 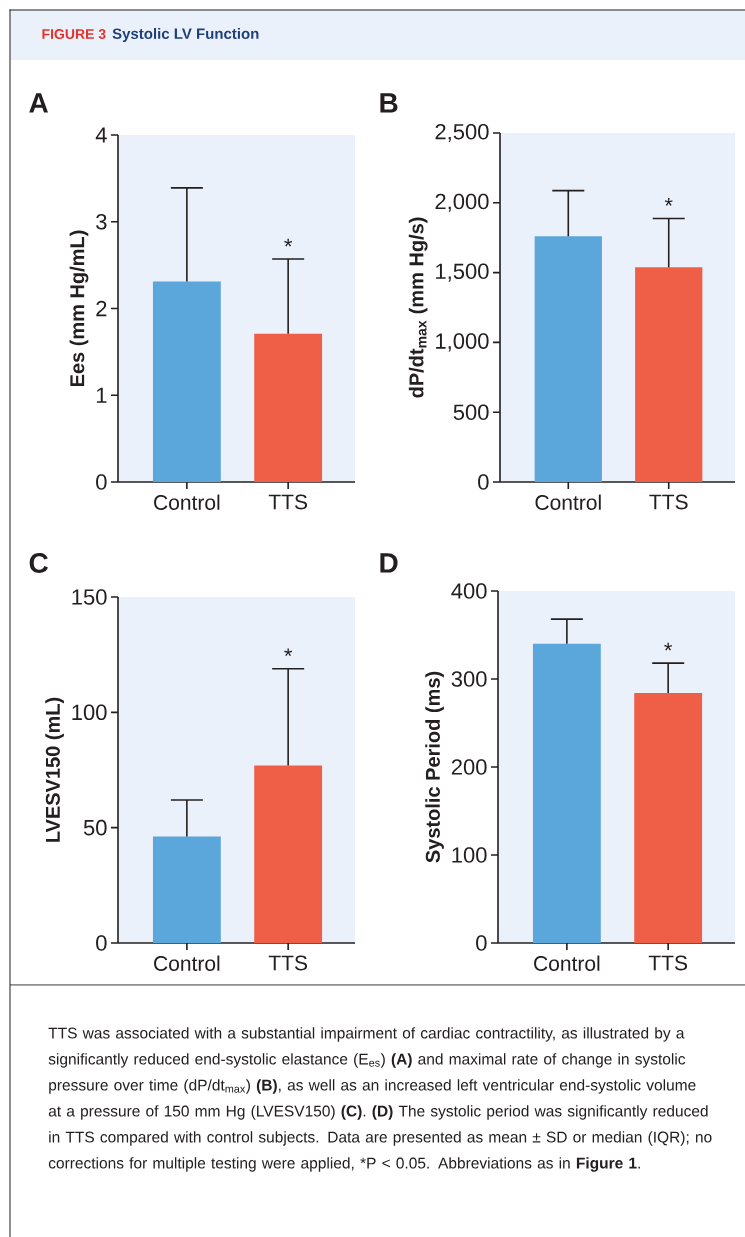 I want to click on y-tick-label: 2, so click(x=101, y=308).